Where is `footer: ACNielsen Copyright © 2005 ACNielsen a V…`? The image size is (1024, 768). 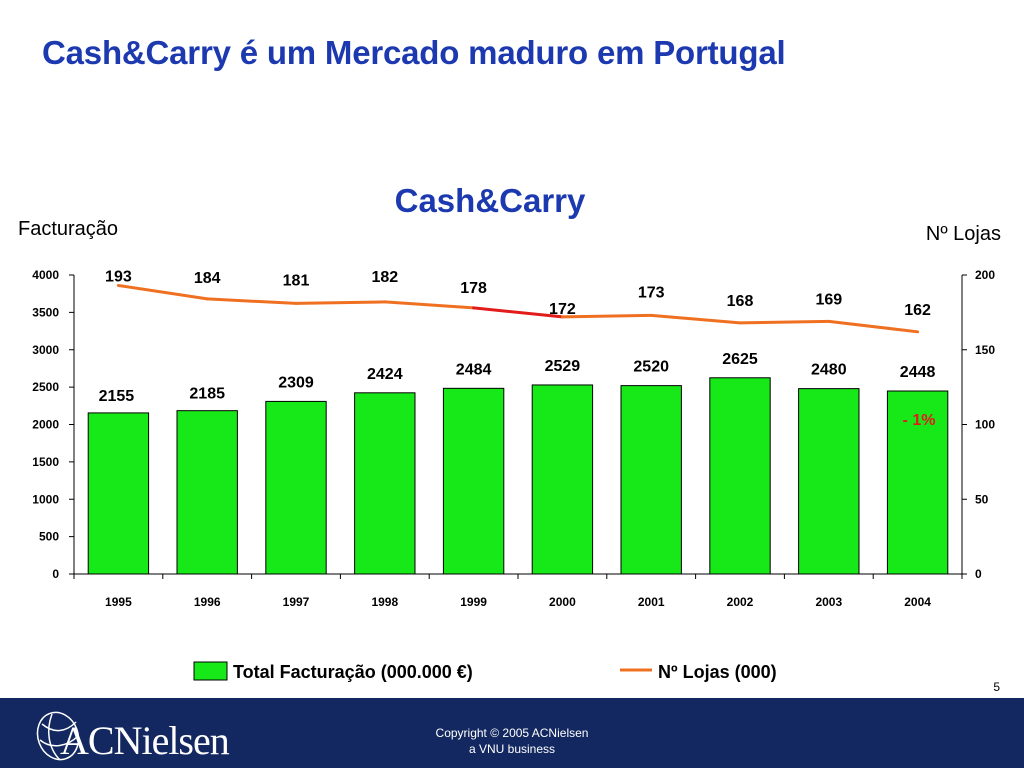
footer: ACNielsen Copyright © 2005 ACNielsen a V… is located at coordinates (512, 733).